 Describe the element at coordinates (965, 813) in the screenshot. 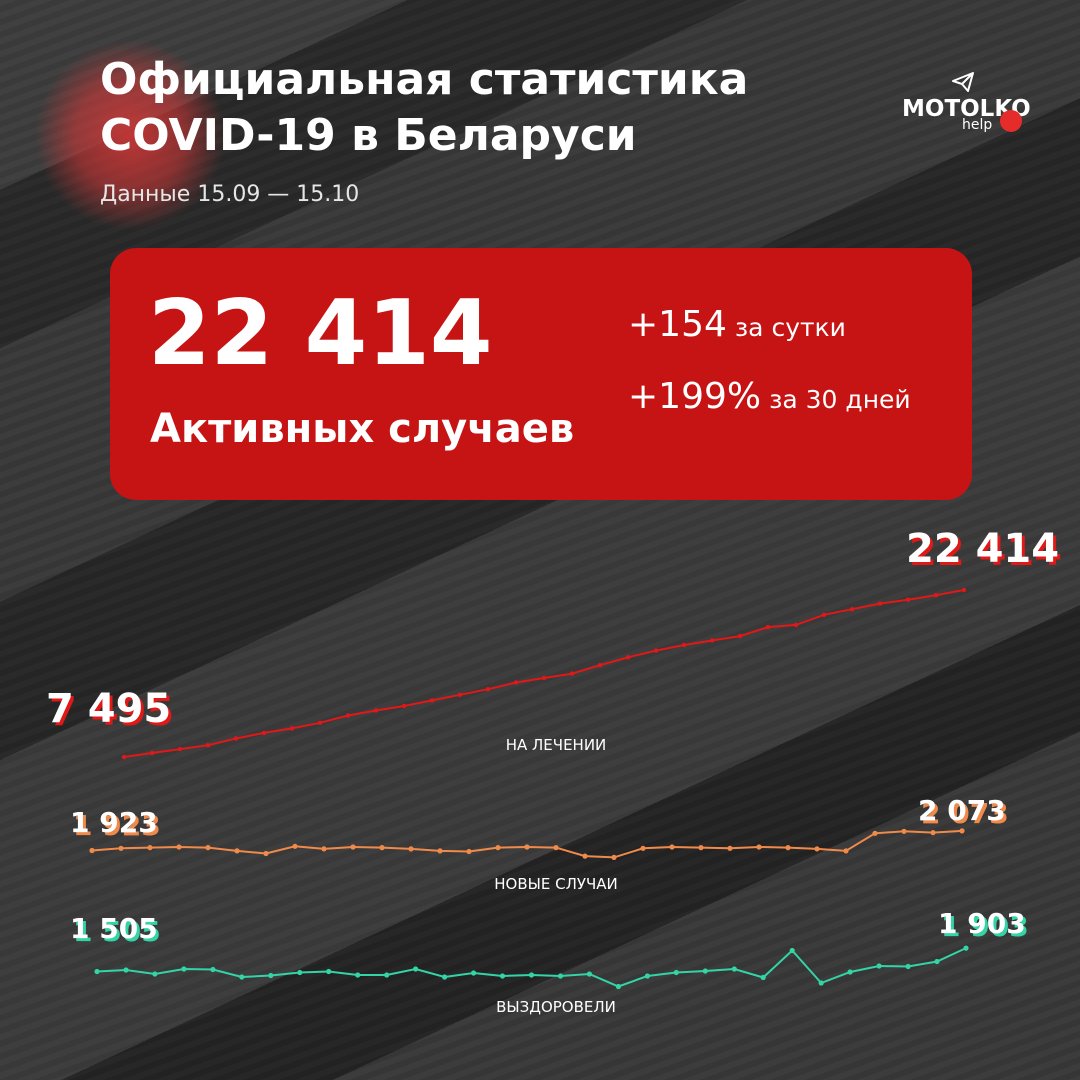

I see `end-value-label-shadow: 2 073` at that location.